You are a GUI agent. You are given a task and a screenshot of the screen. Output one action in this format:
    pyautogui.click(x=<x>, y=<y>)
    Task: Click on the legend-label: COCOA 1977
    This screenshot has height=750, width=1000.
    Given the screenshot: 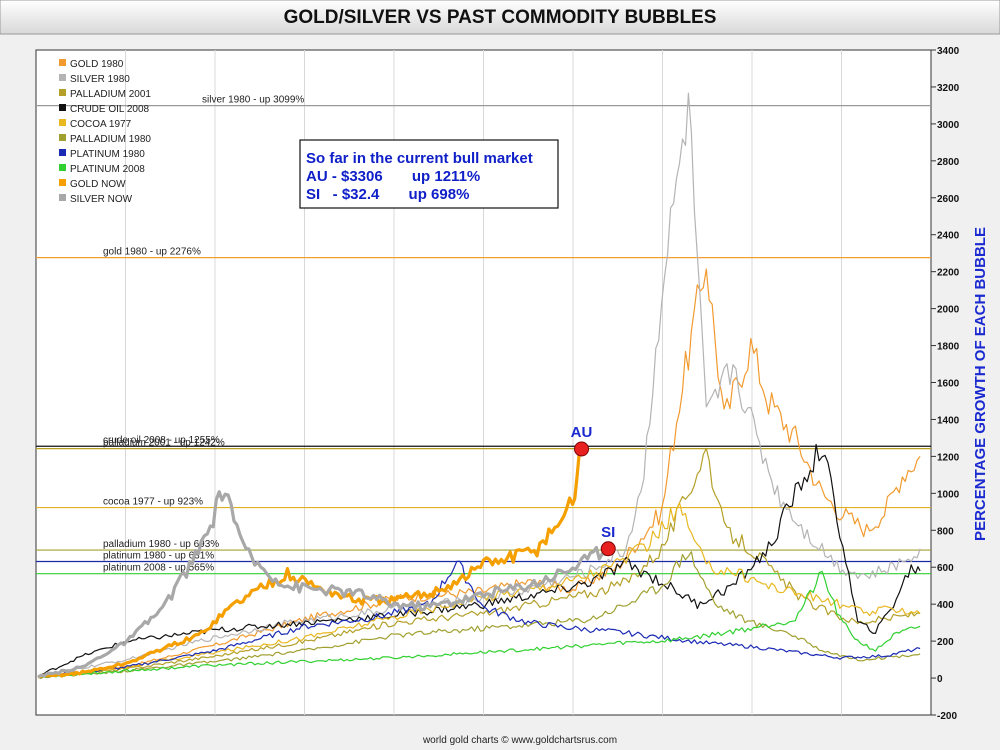 What is the action you would take?
    pyautogui.click(x=101, y=124)
    